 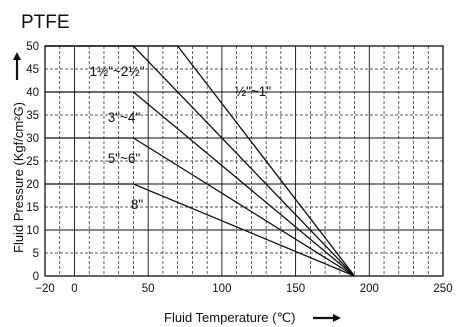 I want to click on x-tick-label: 100, so click(x=221, y=289).